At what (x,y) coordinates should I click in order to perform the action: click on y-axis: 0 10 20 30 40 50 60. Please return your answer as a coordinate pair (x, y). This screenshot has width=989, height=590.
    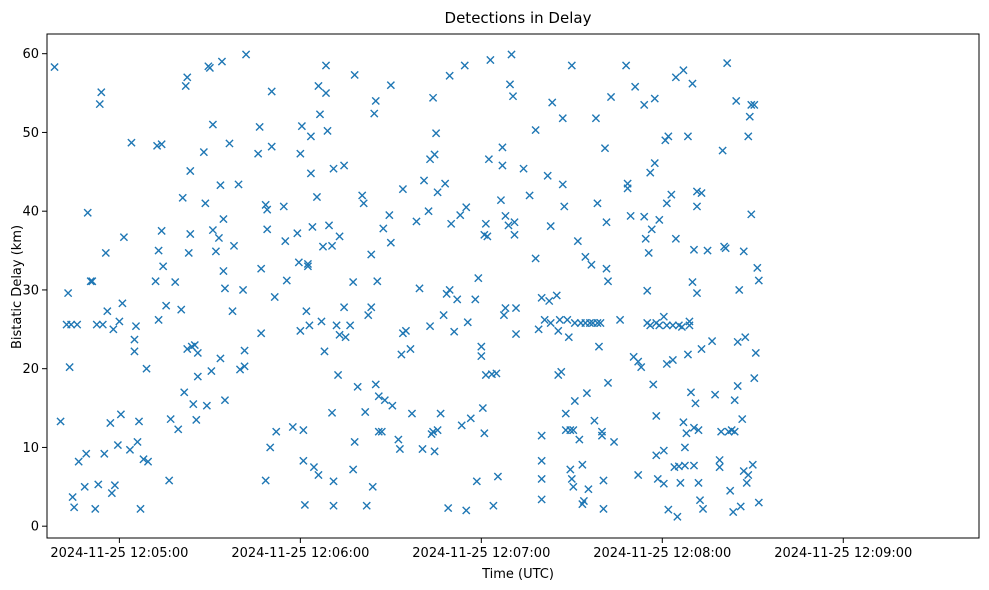
    Looking at the image, I should click on (34, 291).